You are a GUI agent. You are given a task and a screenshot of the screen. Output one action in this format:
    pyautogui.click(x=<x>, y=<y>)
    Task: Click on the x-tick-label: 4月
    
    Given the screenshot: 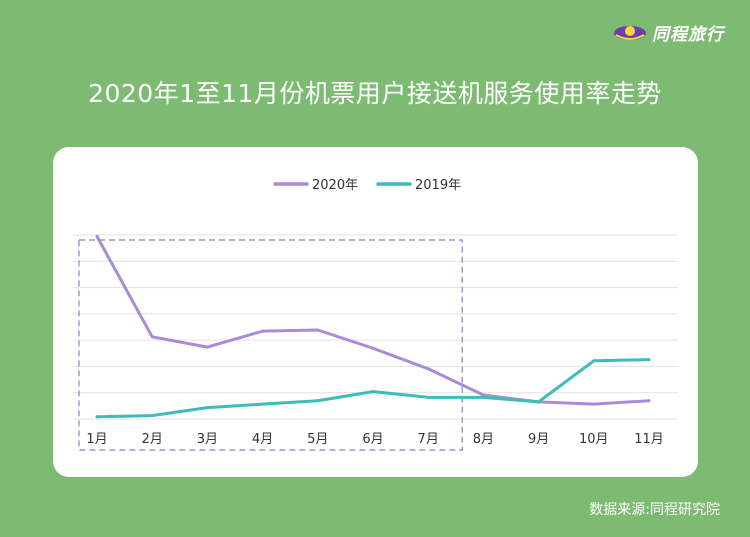 What is the action you would take?
    pyautogui.click(x=262, y=439)
    